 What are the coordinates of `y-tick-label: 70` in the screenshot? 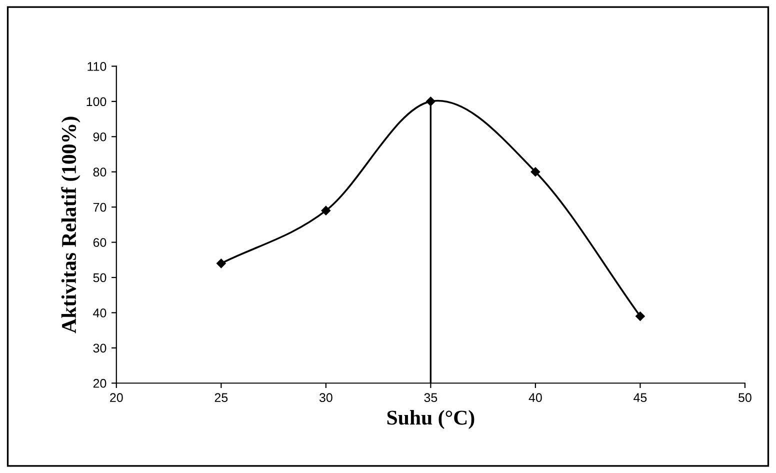 It's located at (99, 207).